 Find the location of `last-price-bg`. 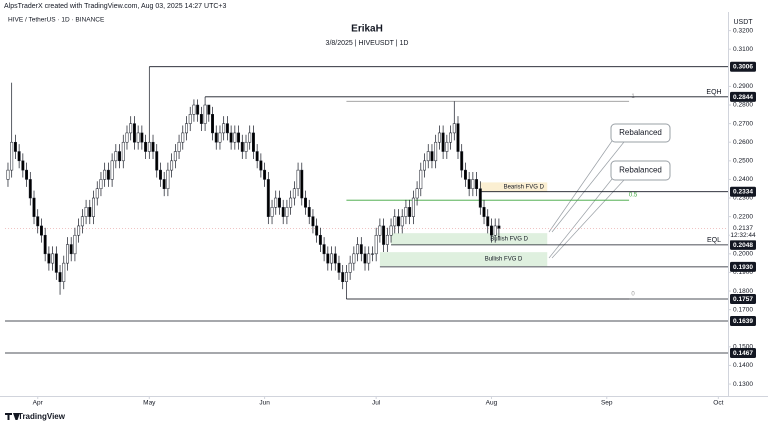

last-price-bg is located at coordinates (743, 232).